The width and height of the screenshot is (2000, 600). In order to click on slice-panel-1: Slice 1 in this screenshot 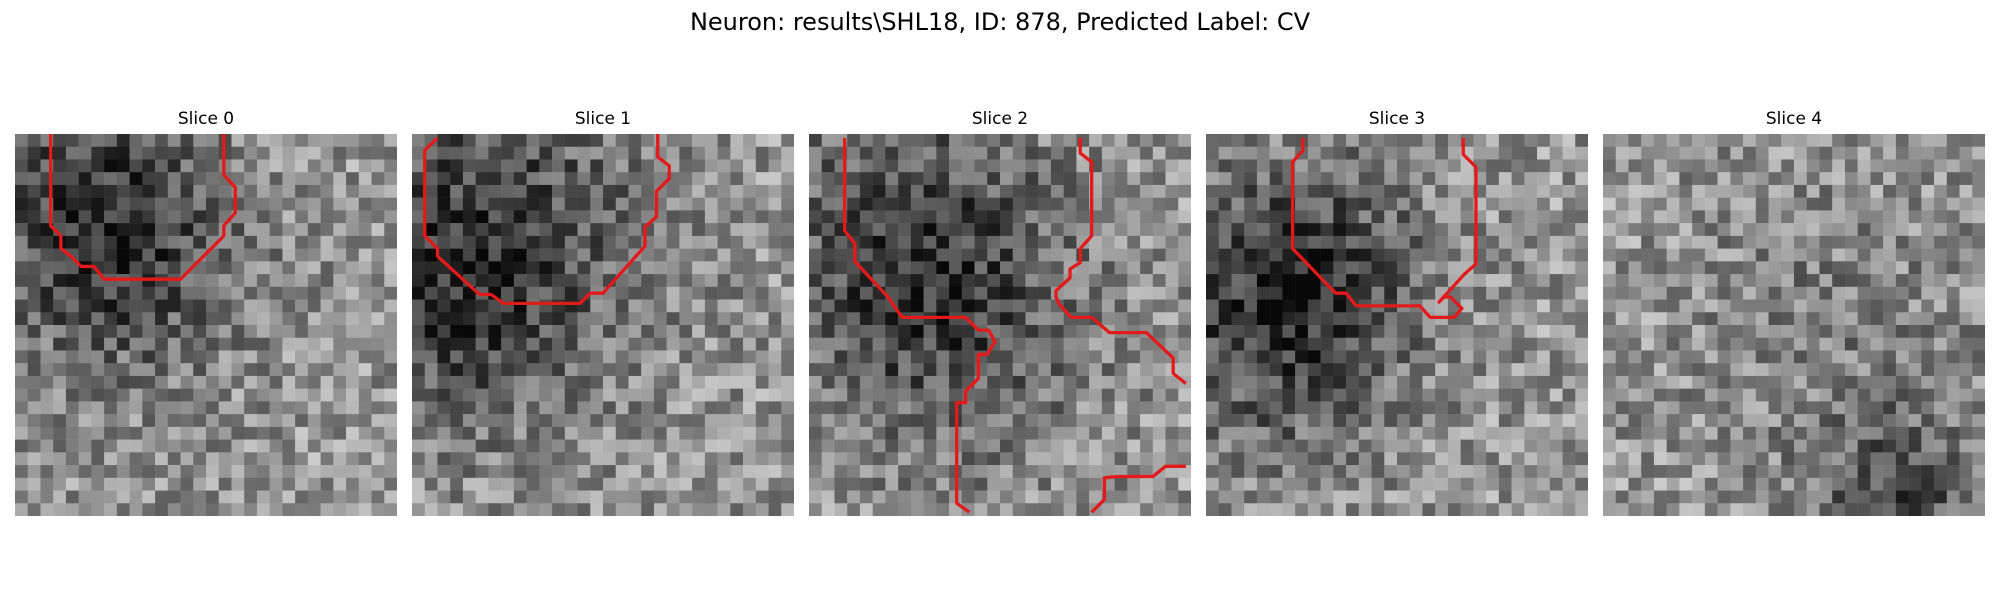, I will do `click(603, 312)`.